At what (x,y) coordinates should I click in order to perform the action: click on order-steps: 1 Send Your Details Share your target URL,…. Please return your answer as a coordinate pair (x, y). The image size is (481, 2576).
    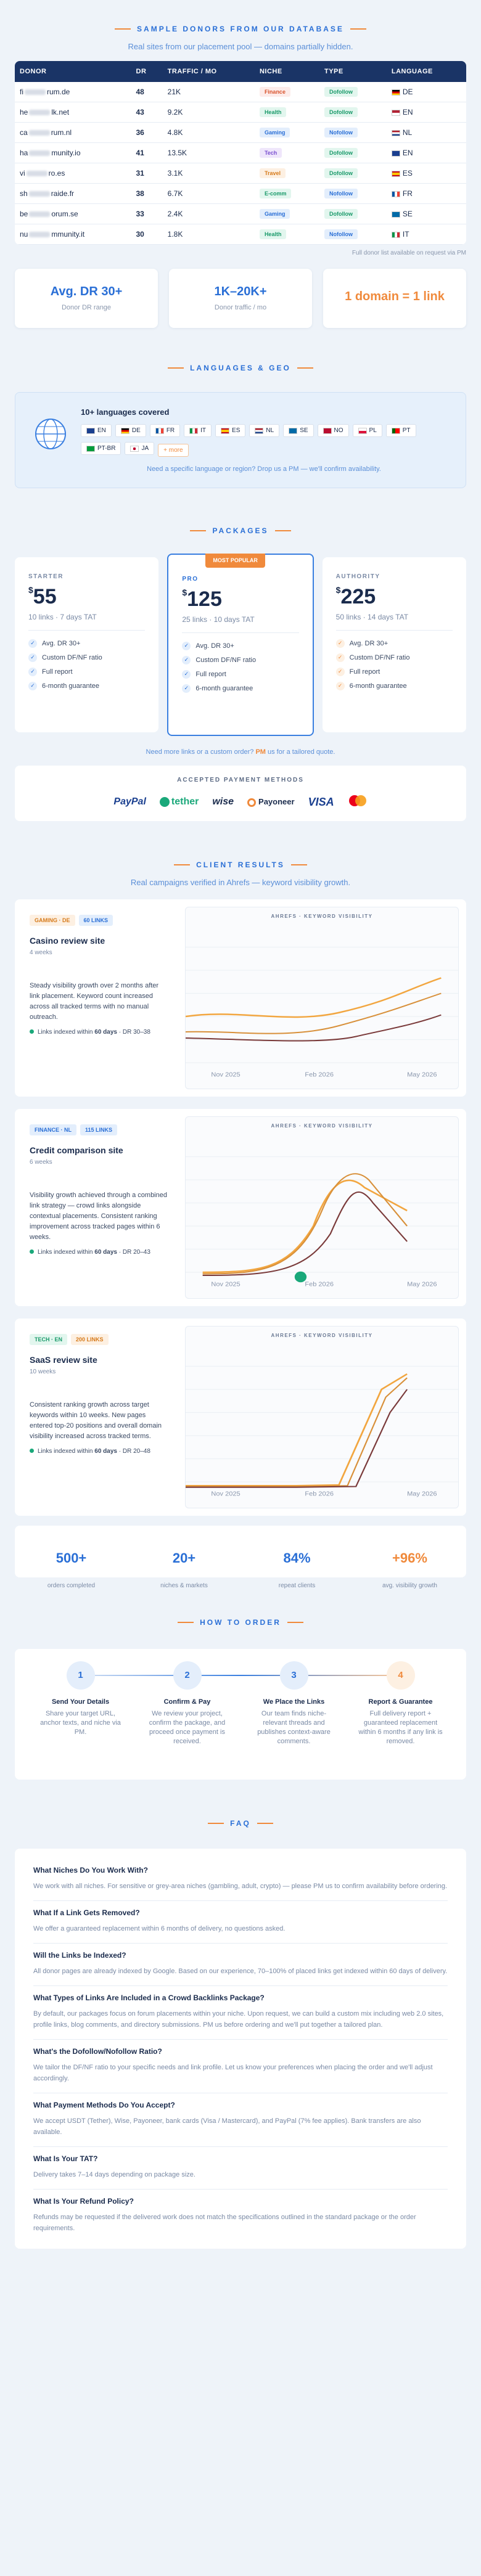
    Looking at the image, I should click on (240, 1714).